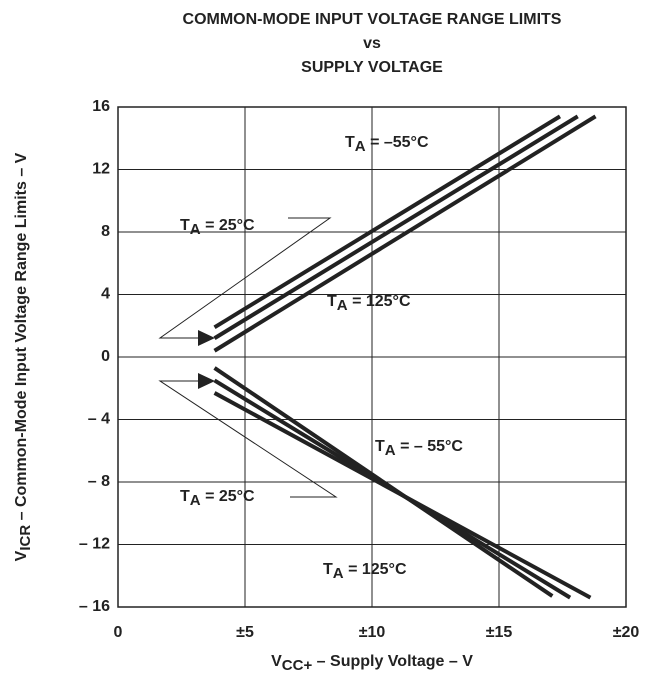 This screenshot has width=660, height=678. I want to click on y-tick-label: 4, so click(105, 294).